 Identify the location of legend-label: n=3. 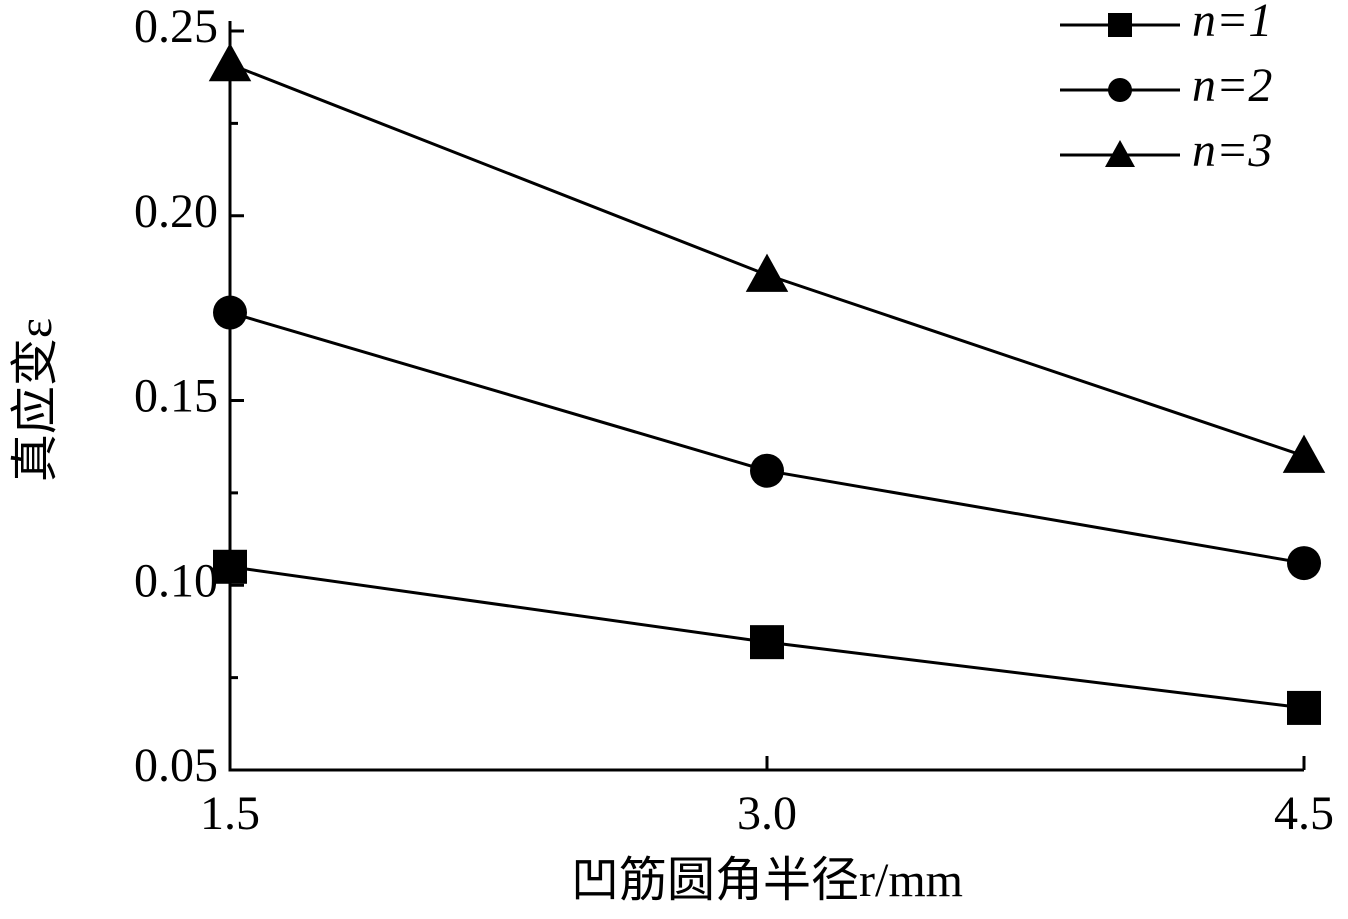
(1232, 150).